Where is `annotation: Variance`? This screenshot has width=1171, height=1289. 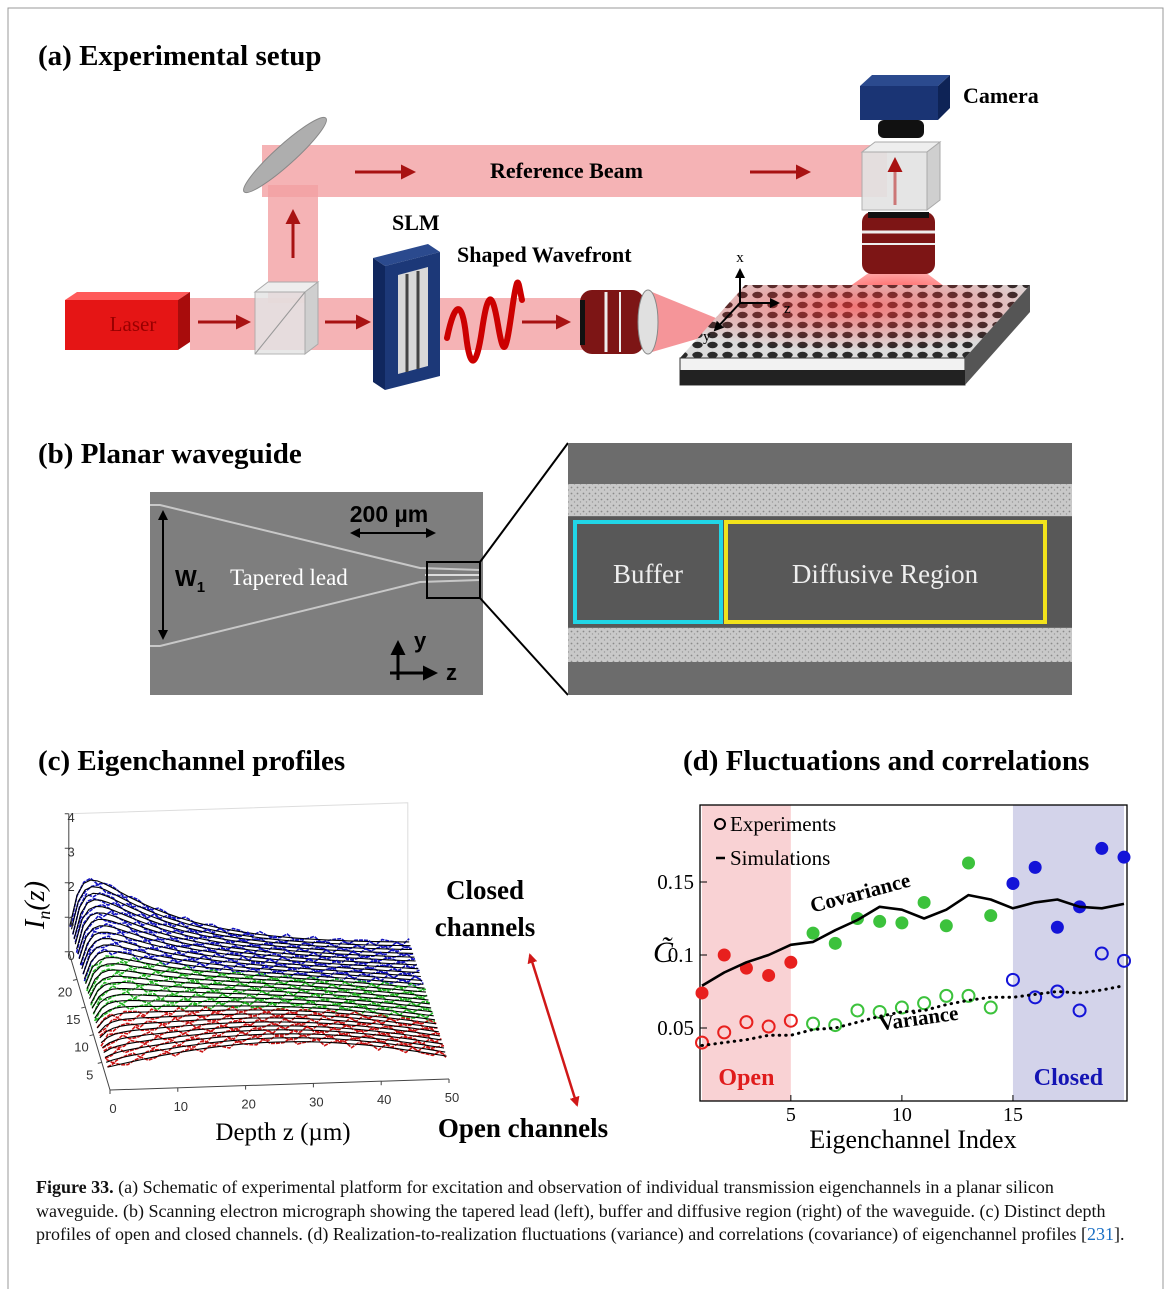 annotation: Variance is located at coordinates (919, 1018).